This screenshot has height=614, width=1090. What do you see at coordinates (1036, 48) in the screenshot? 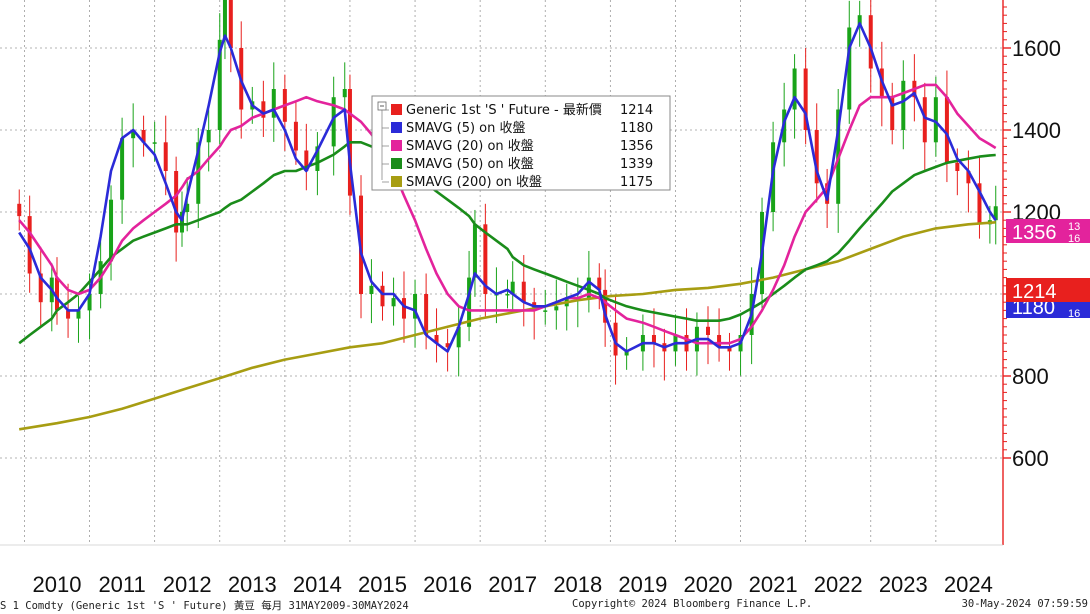
I see `y-tick-label: 1600` at bounding box center [1036, 48].